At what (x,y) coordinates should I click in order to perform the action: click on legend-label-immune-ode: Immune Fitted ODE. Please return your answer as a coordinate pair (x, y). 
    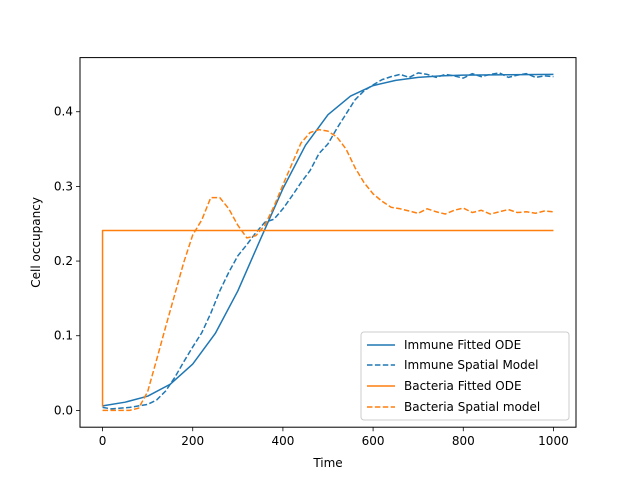
    Looking at the image, I should click on (462, 345).